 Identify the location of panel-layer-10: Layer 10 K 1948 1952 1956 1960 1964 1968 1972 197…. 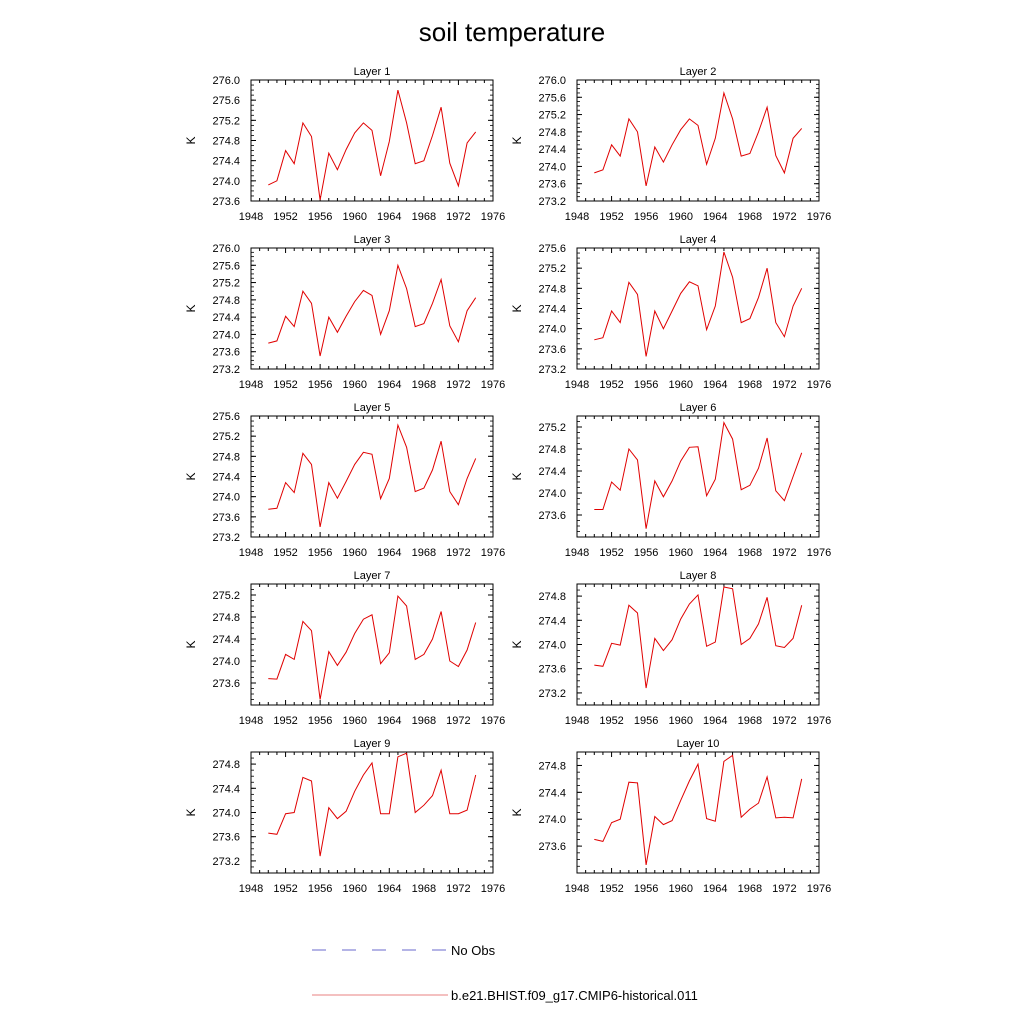
(670, 816).